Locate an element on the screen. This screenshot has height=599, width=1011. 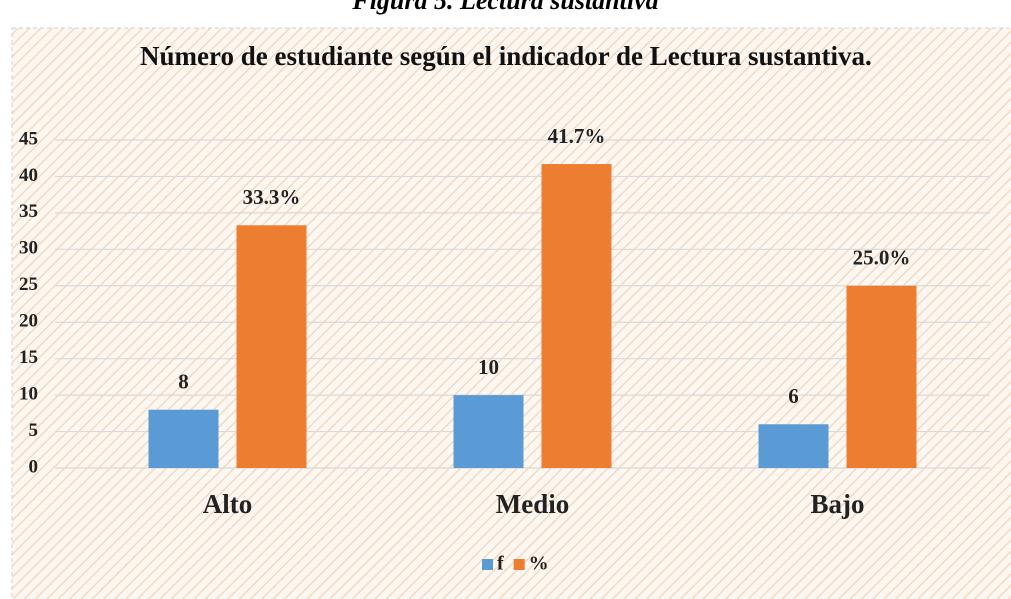
y-tick-label: 40 is located at coordinates (28, 175).